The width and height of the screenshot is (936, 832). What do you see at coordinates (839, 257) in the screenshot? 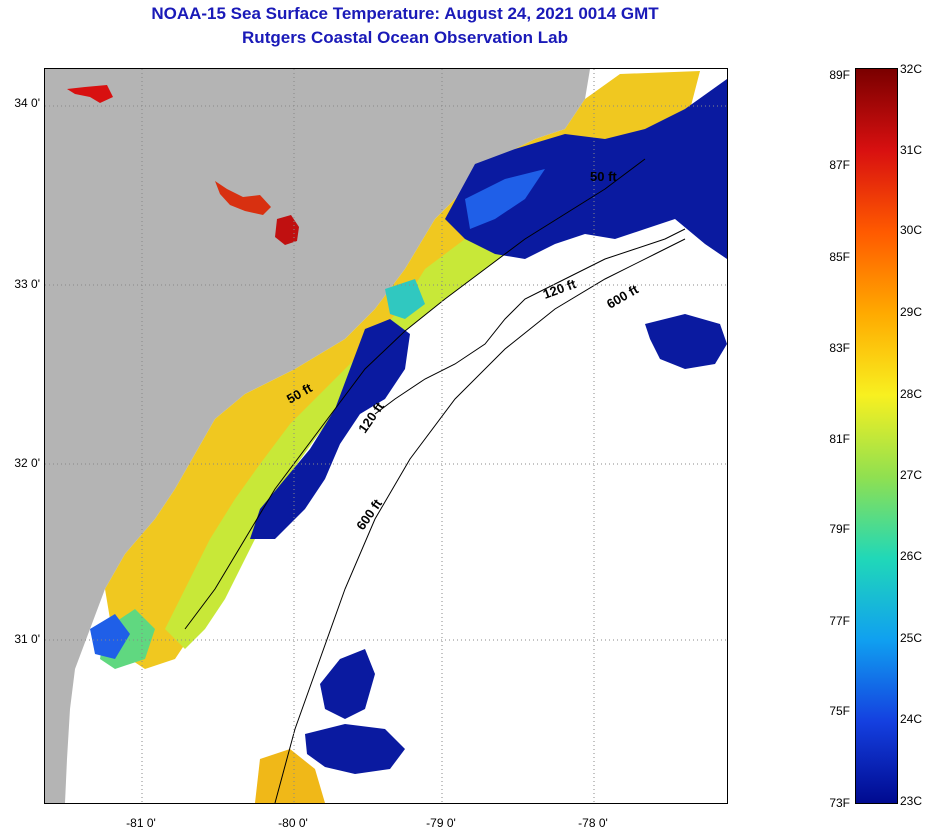
I see `colorbar-label-85f: 85F` at bounding box center [839, 257].